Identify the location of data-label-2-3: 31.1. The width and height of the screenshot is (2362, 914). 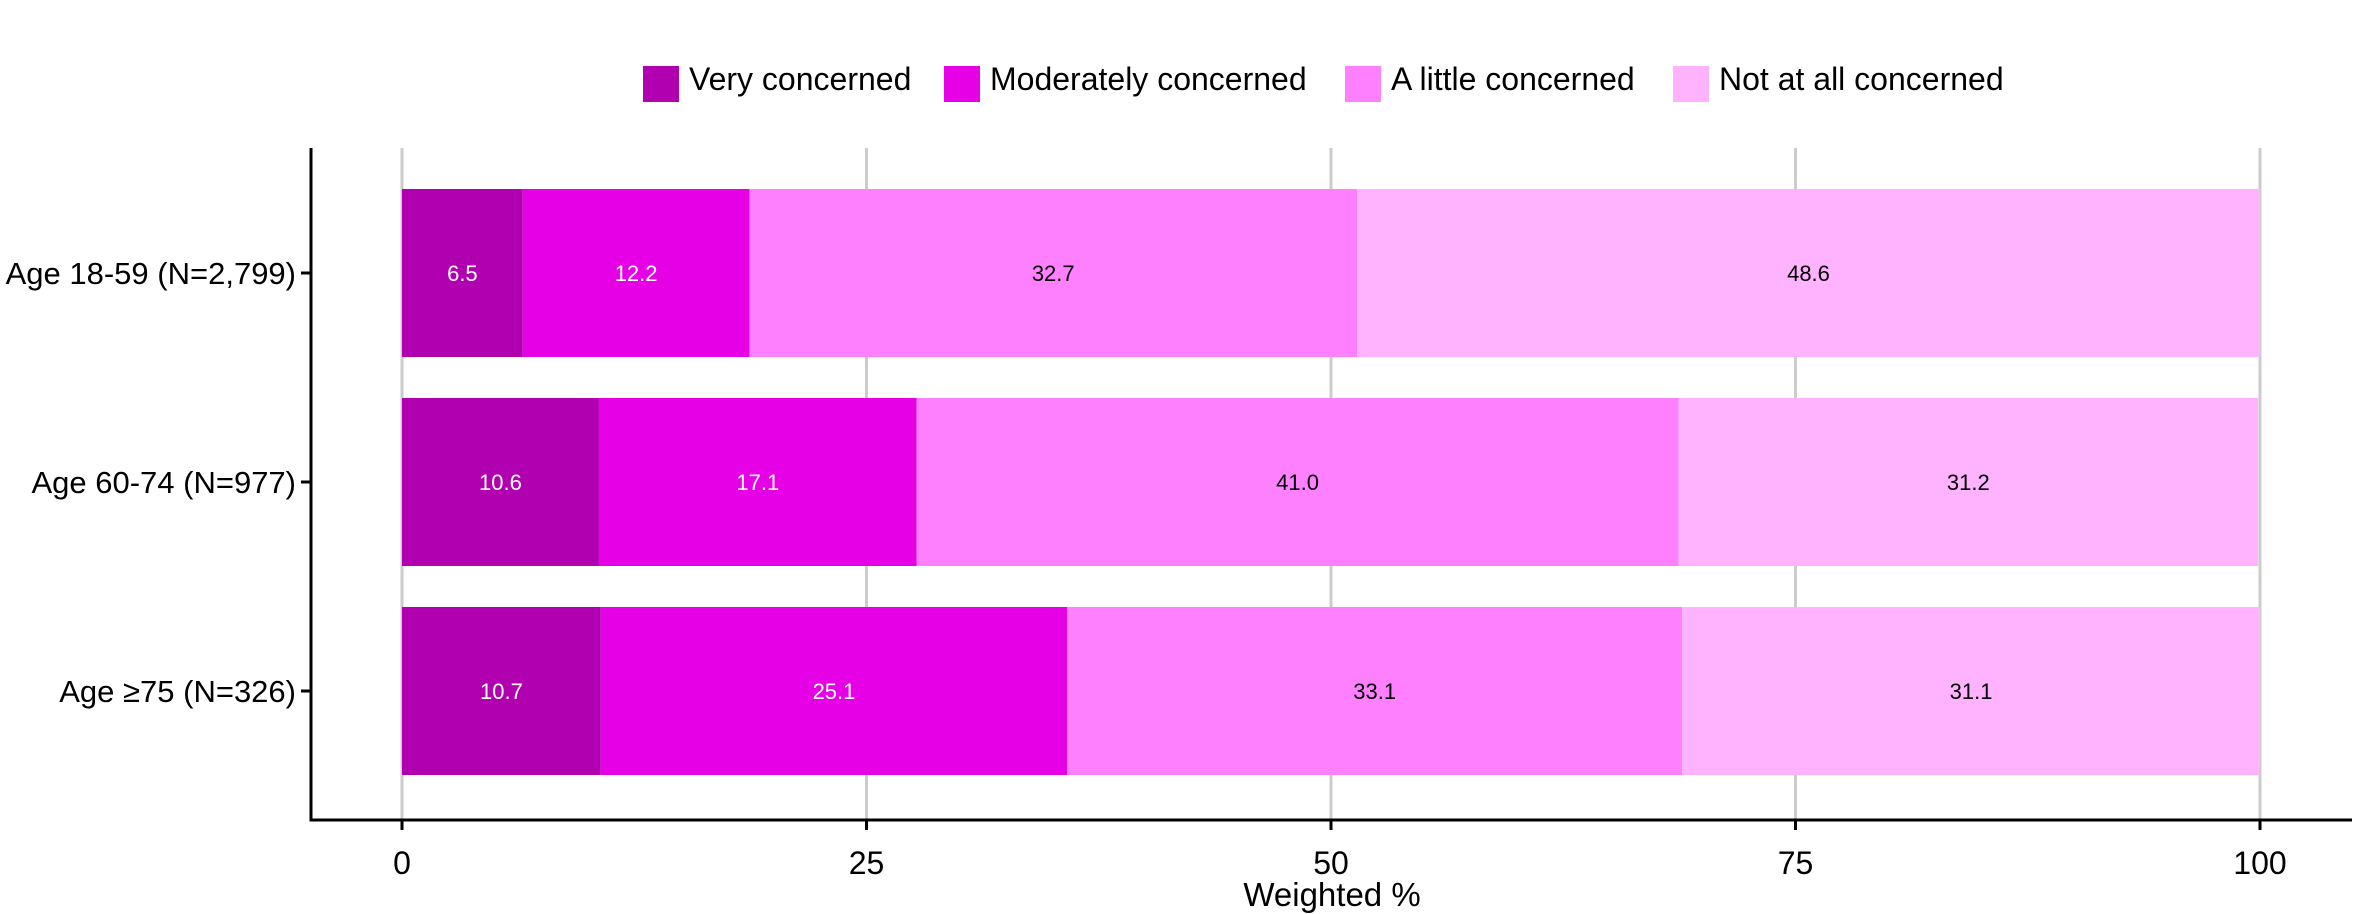
(1971, 691).